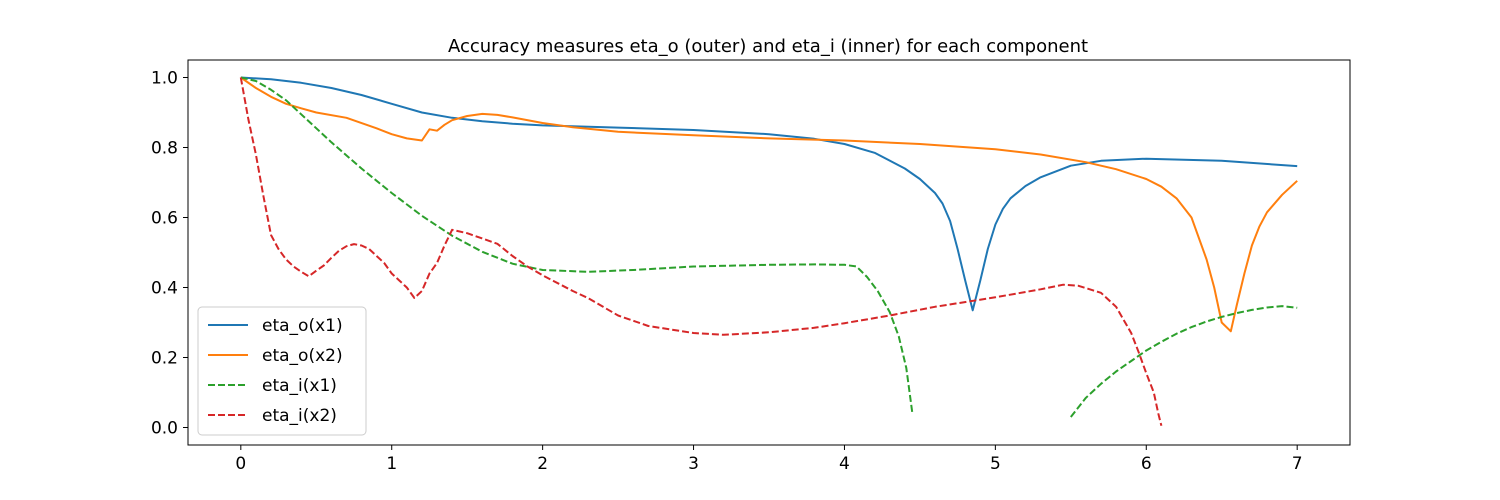 Image resolution: width=1500 pixels, height=500 pixels. What do you see at coordinates (542, 464) in the screenshot?
I see `x-tick-label: 2` at bounding box center [542, 464].